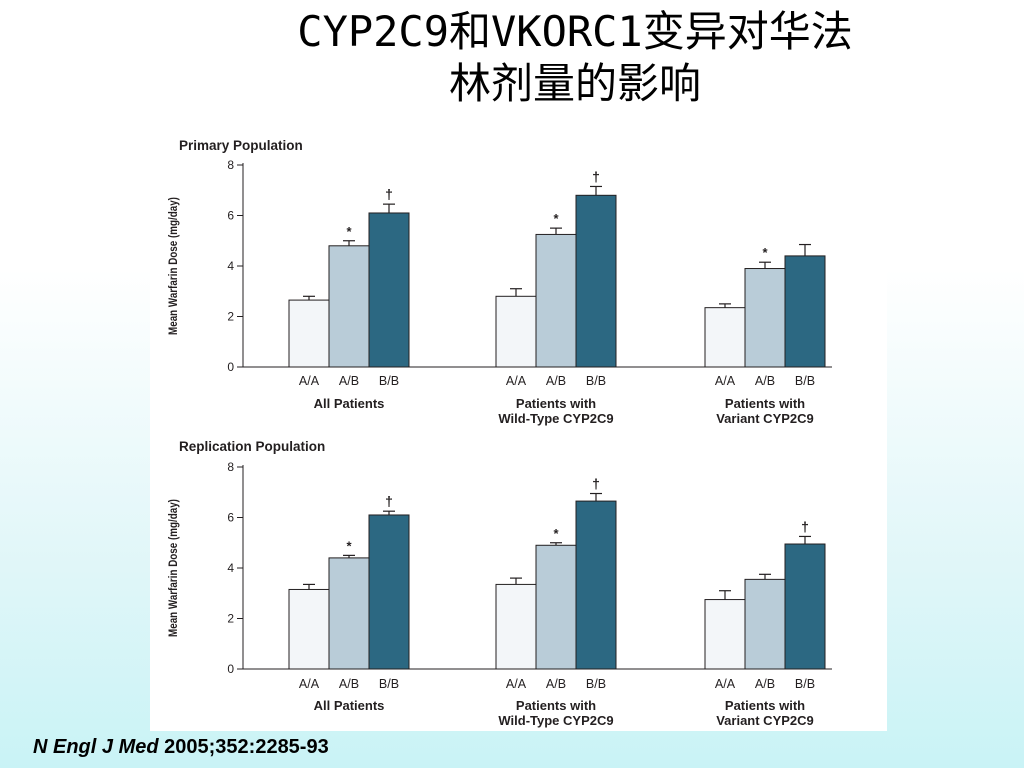  I want to click on slide-title-line-2: 林剂量的影响, so click(574, 83).